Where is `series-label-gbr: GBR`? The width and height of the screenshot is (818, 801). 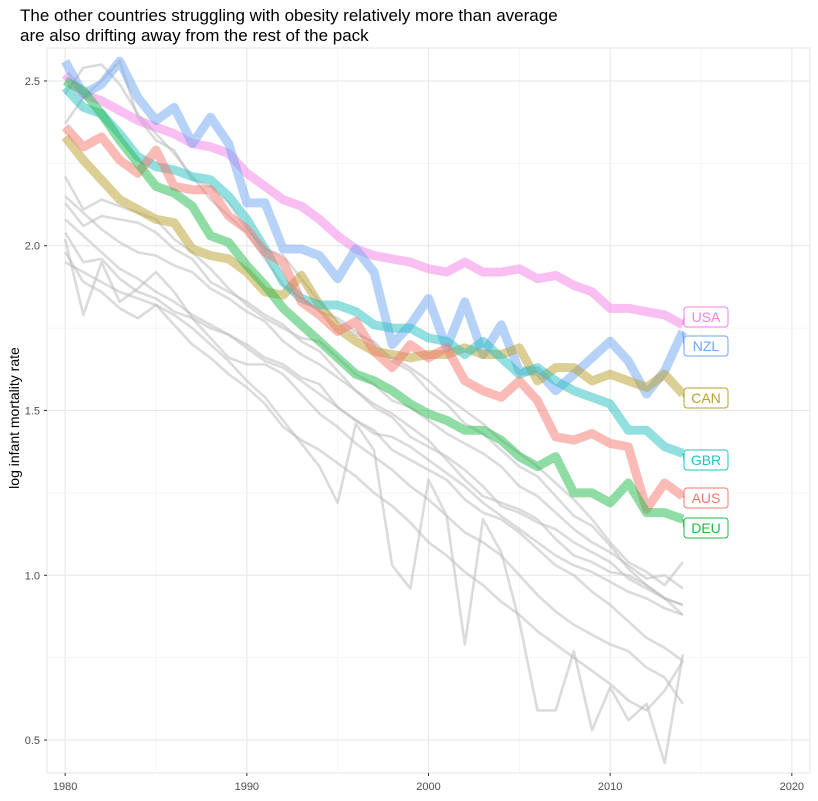 series-label-gbr: GBR is located at coordinates (706, 460).